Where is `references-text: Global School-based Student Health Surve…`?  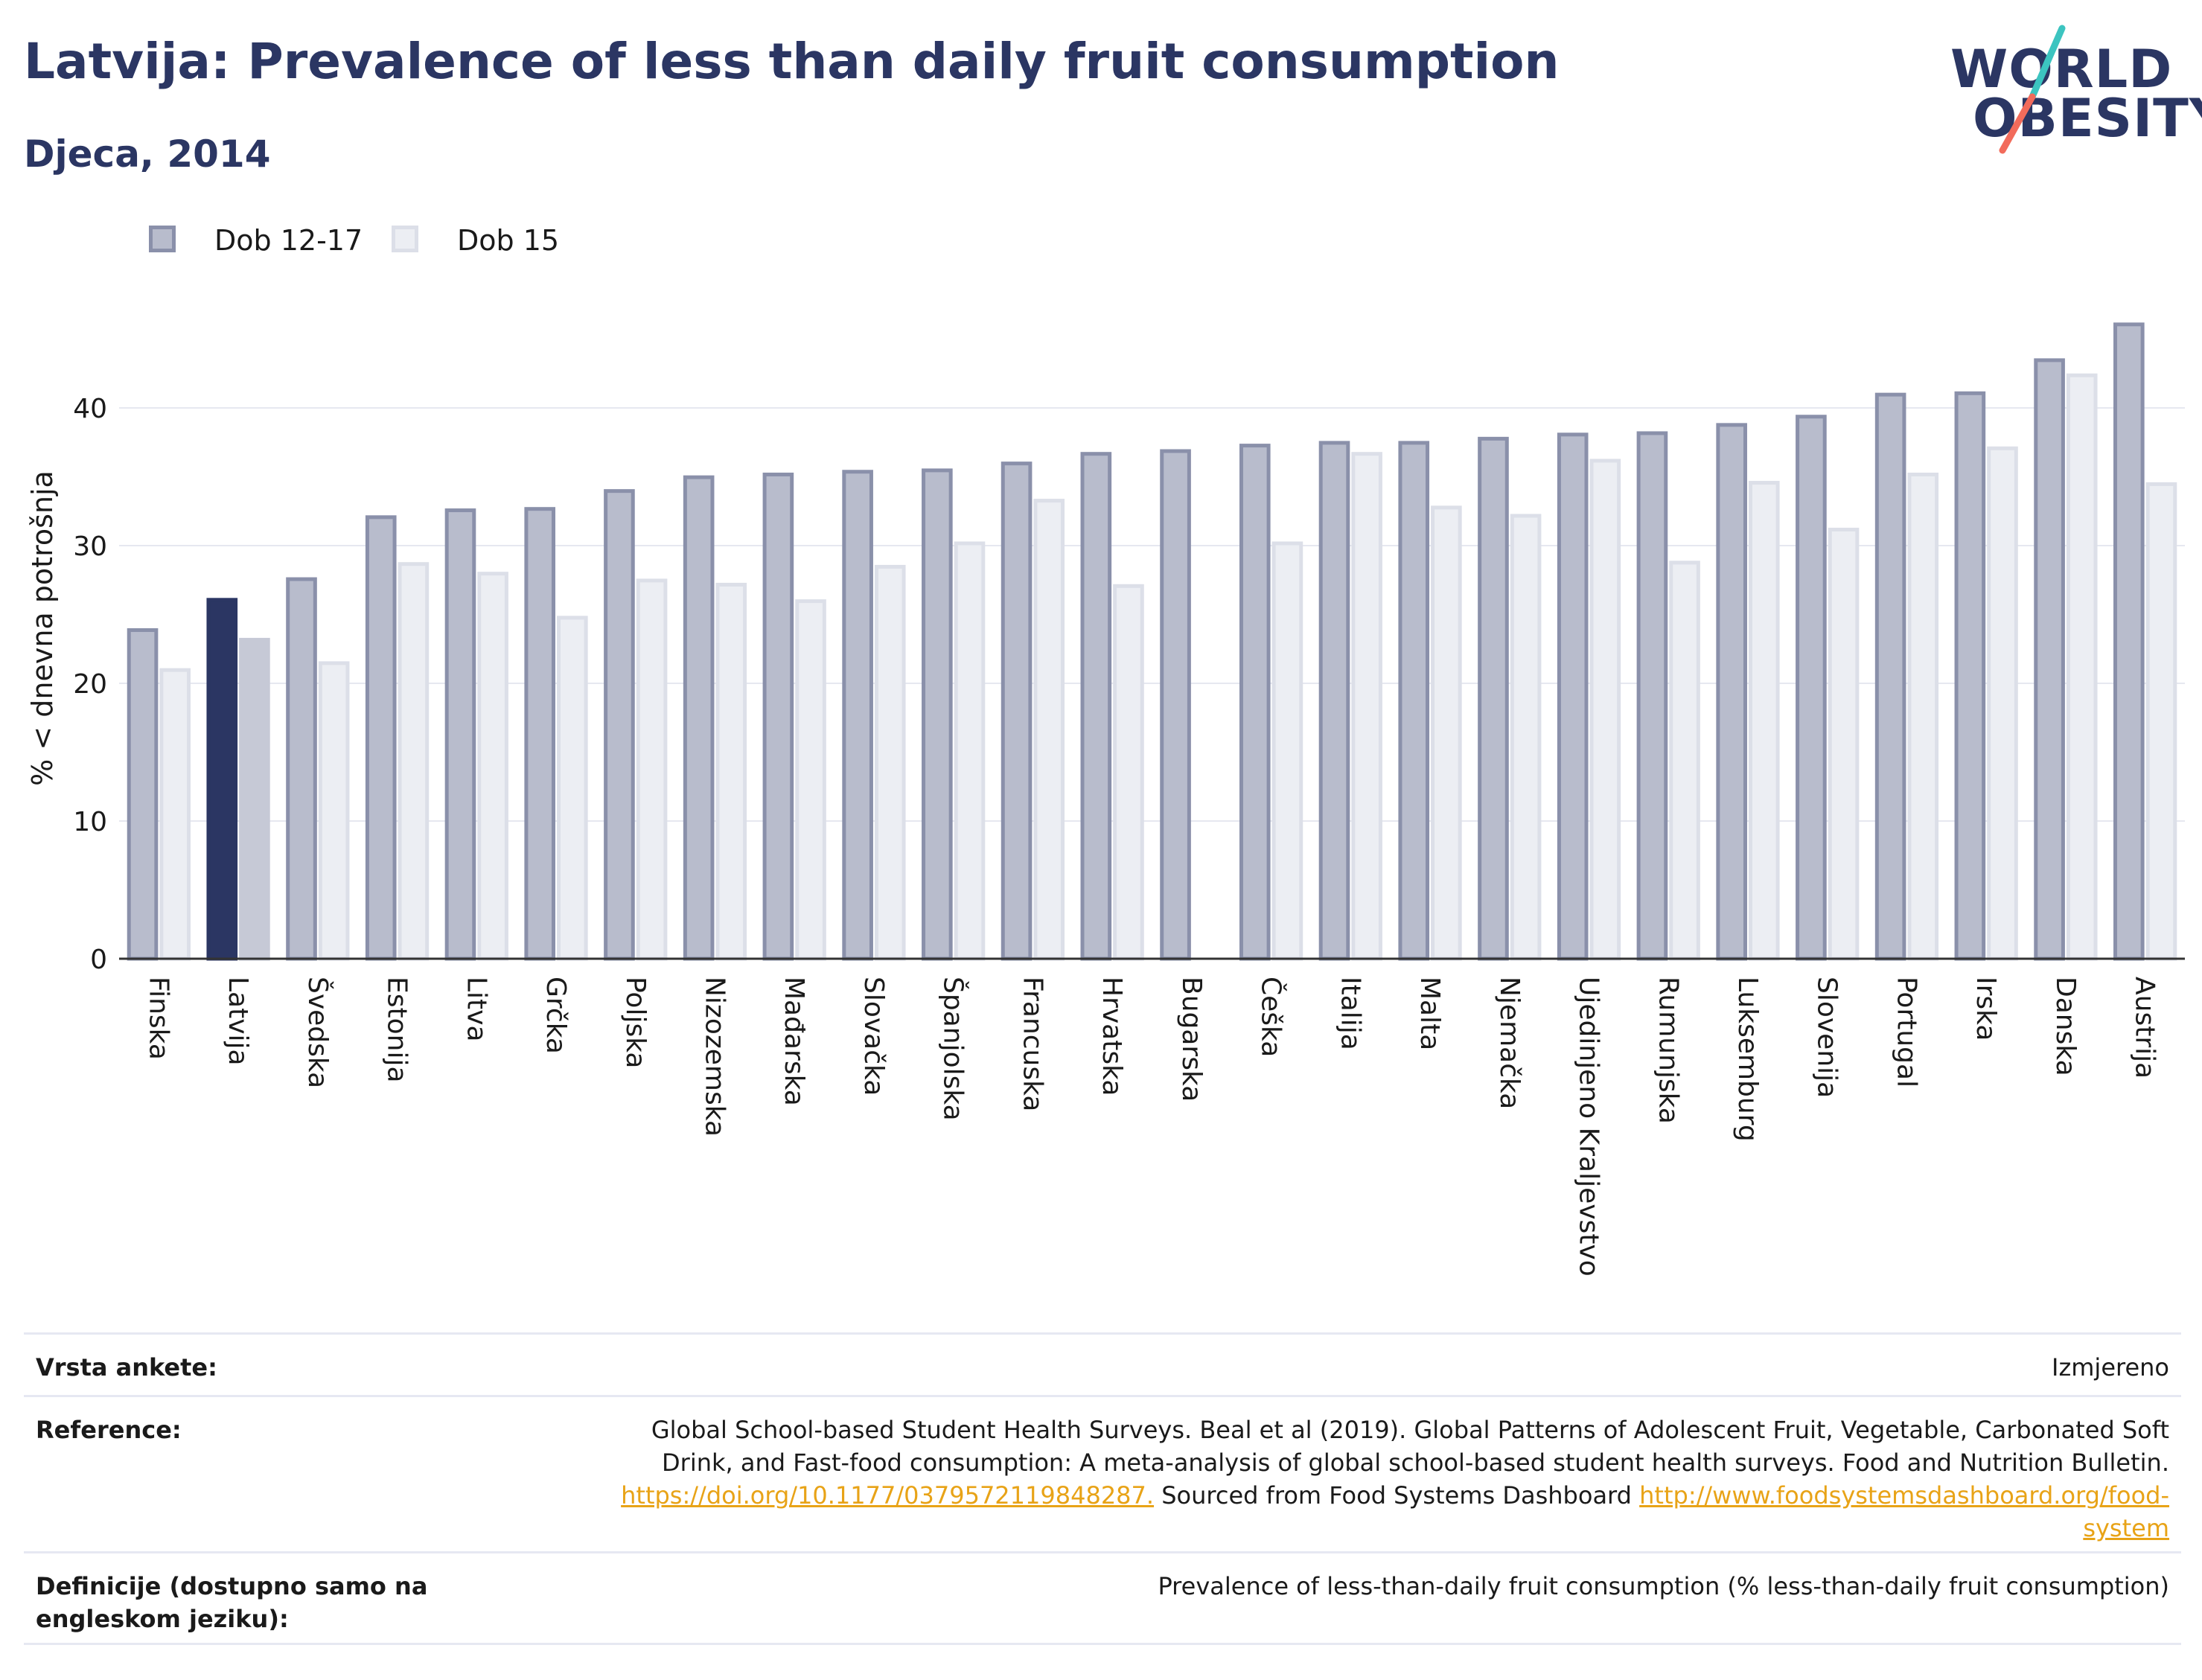 references-text: Global School-based Student Health Surve… is located at coordinates (1410, 1446).